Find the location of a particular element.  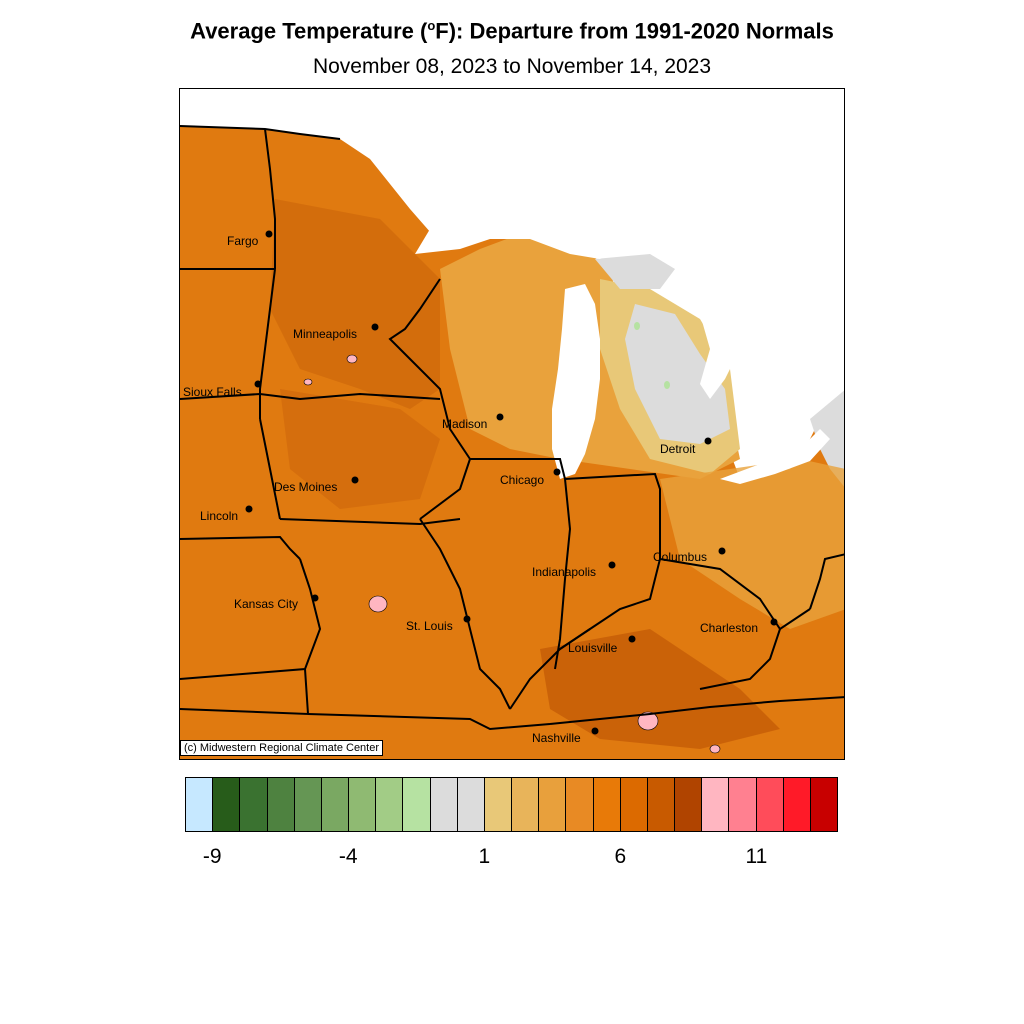

city-label-detroit: Detroit is located at coordinates (678, 449).